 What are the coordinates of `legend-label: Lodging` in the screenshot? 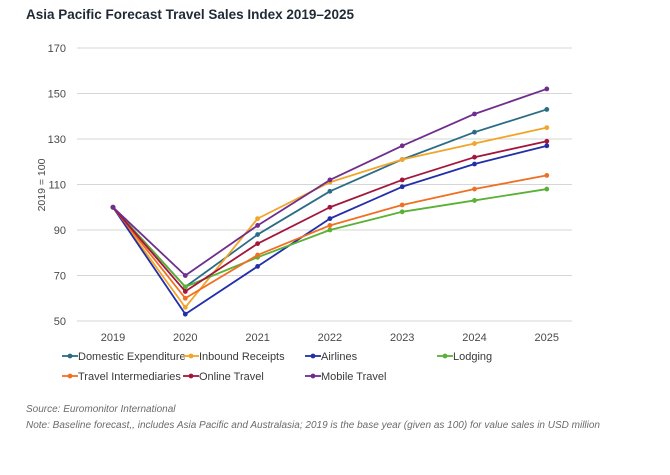 It's located at (472, 357).